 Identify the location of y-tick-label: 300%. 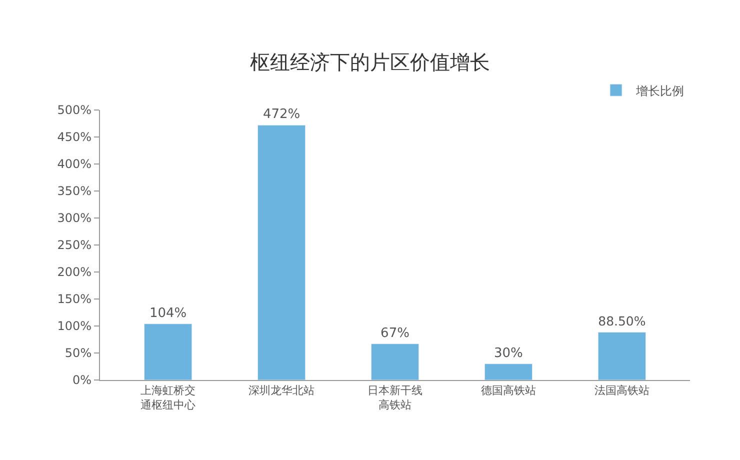
(74, 218).